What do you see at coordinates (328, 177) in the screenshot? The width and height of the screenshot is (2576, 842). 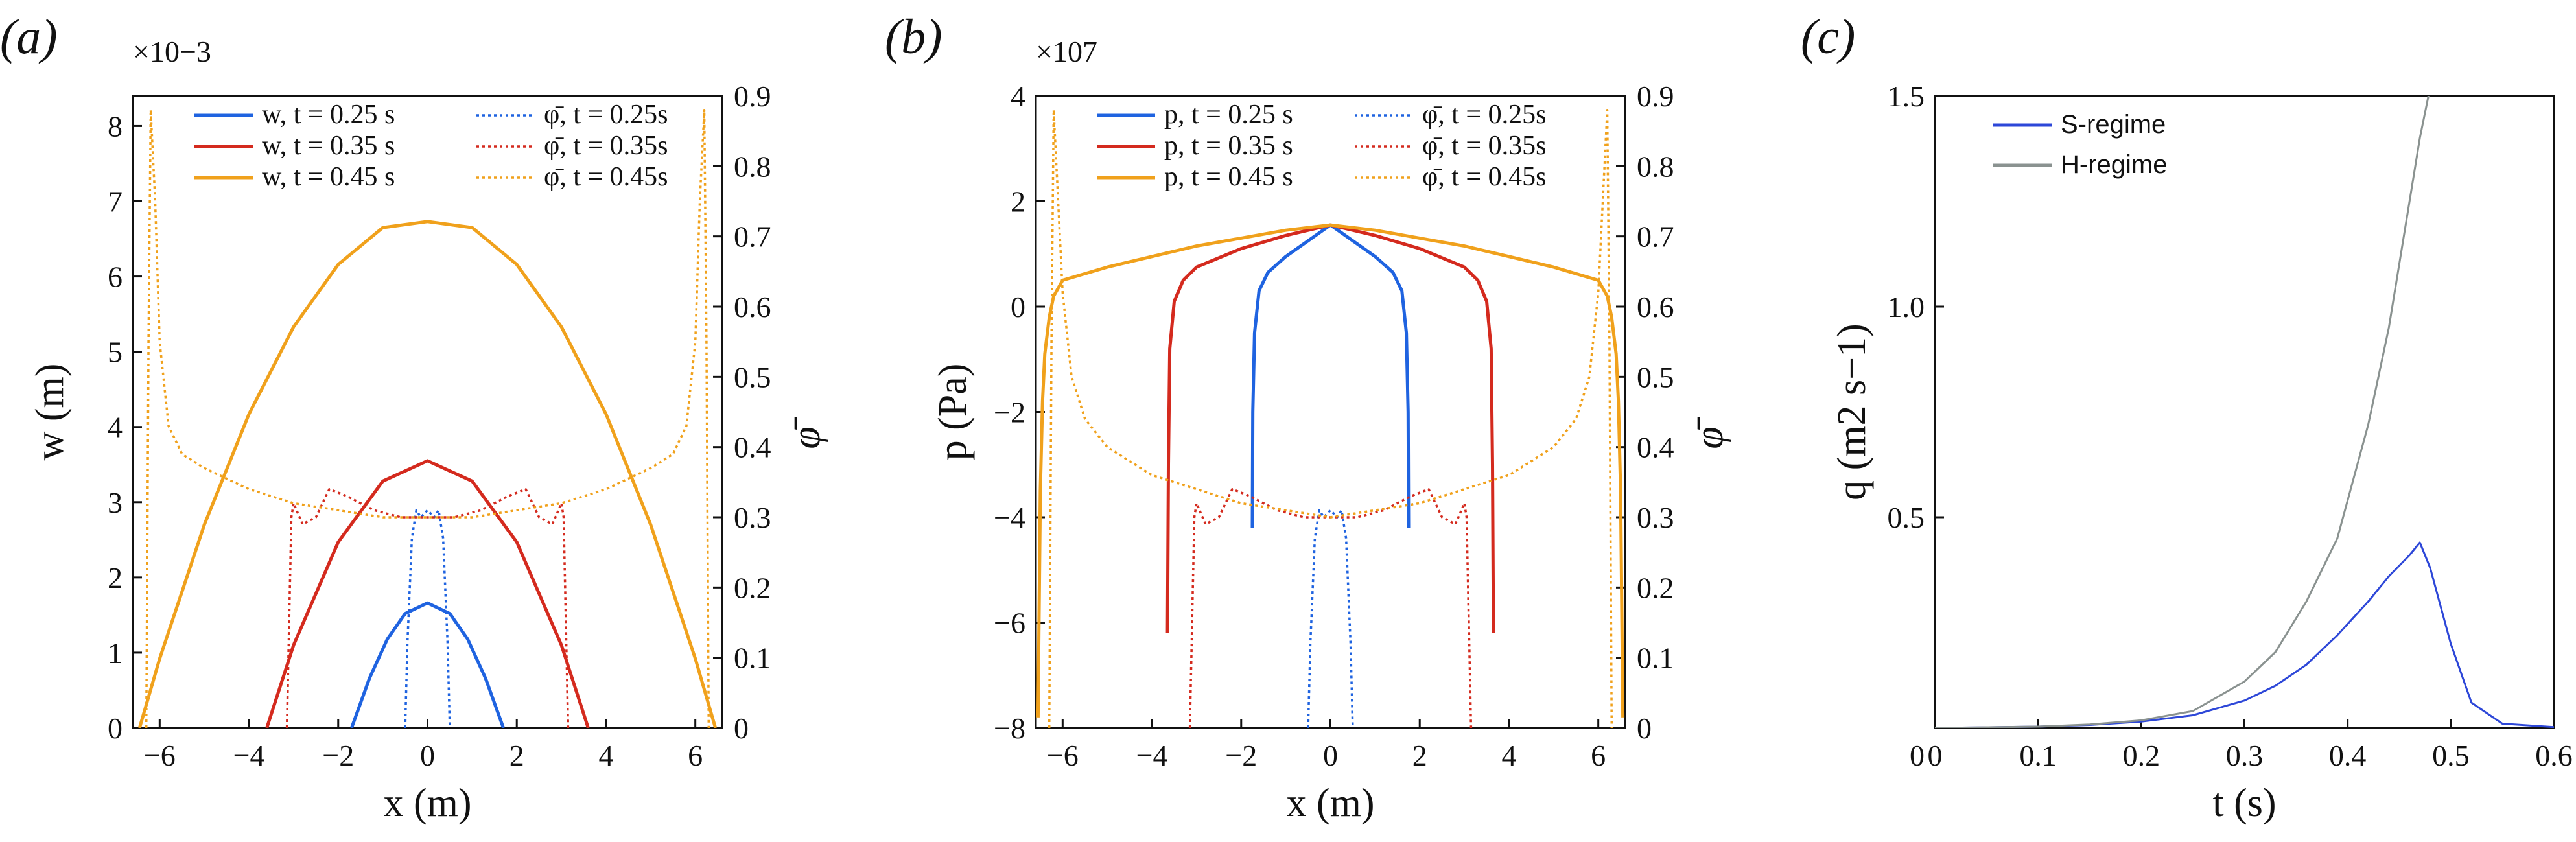 I see `legend-label: w, t = 0.45 s` at bounding box center [328, 177].